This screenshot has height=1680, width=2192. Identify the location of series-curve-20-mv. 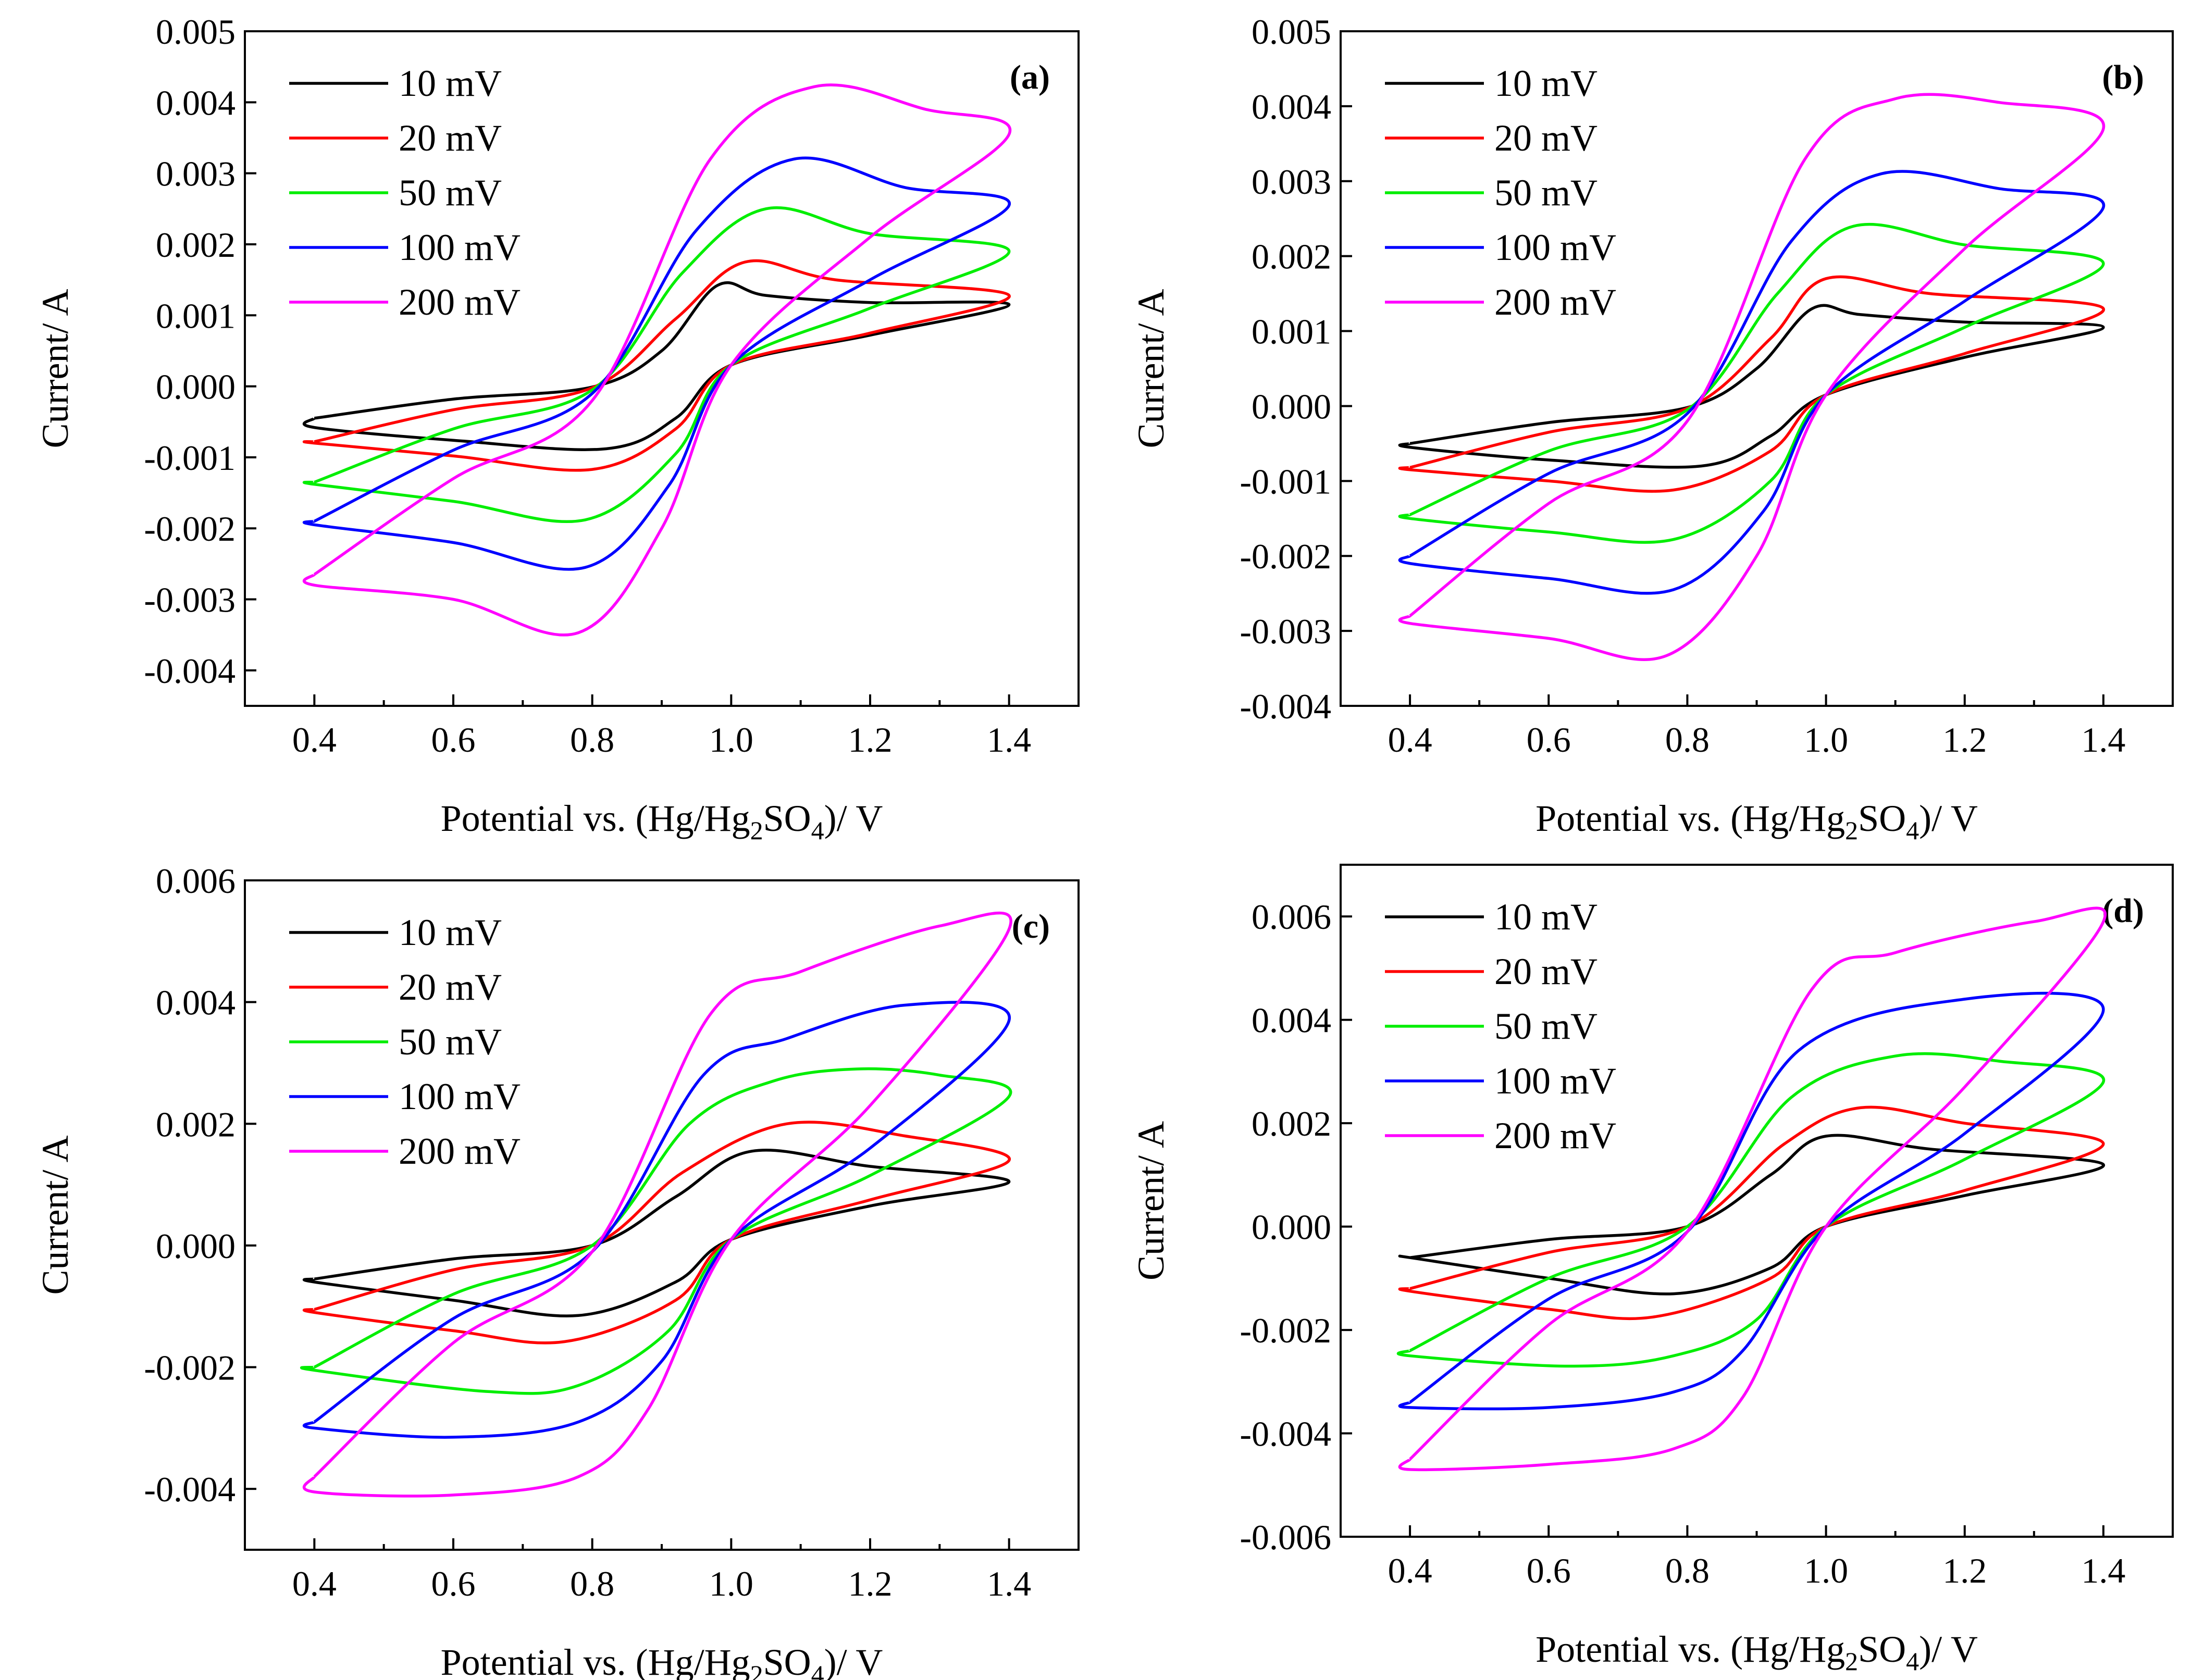
(656, 365).